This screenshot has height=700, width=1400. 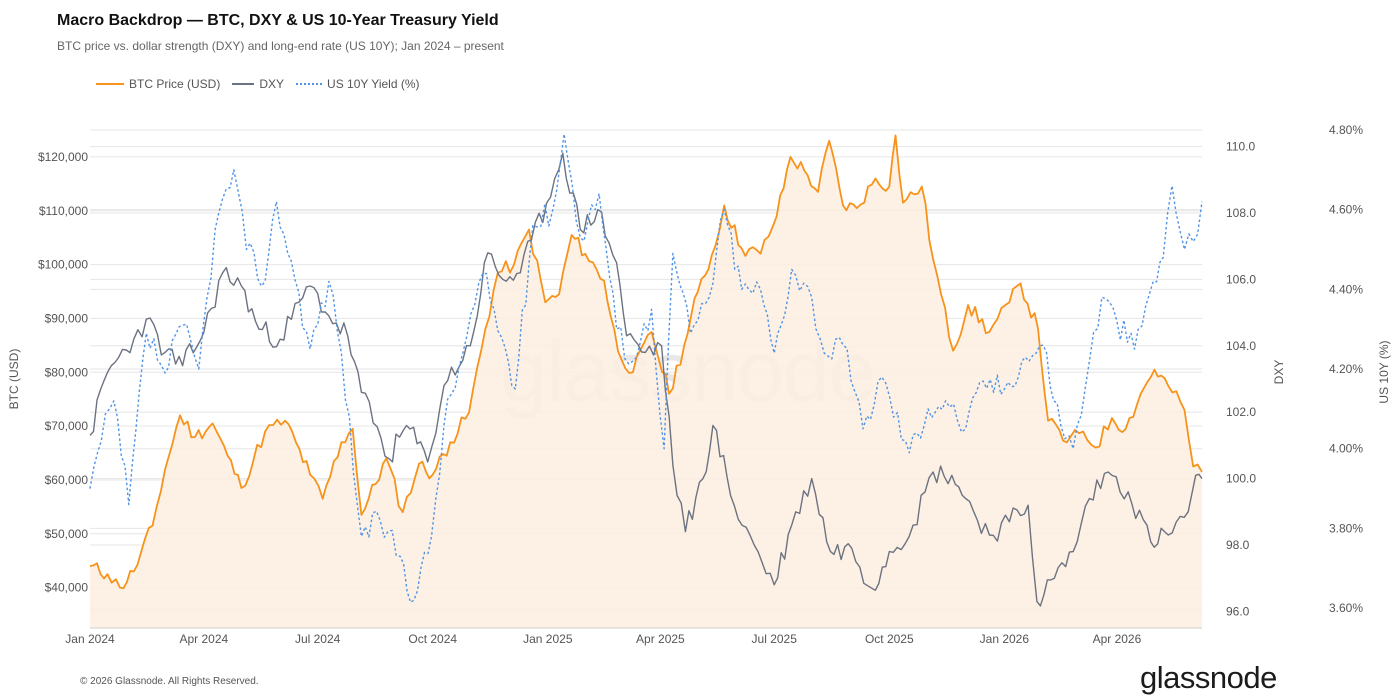 What do you see at coordinates (1384, 371) in the screenshot?
I see `y-axis-title-yield: US 10Y (%)` at bounding box center [1384, 371].